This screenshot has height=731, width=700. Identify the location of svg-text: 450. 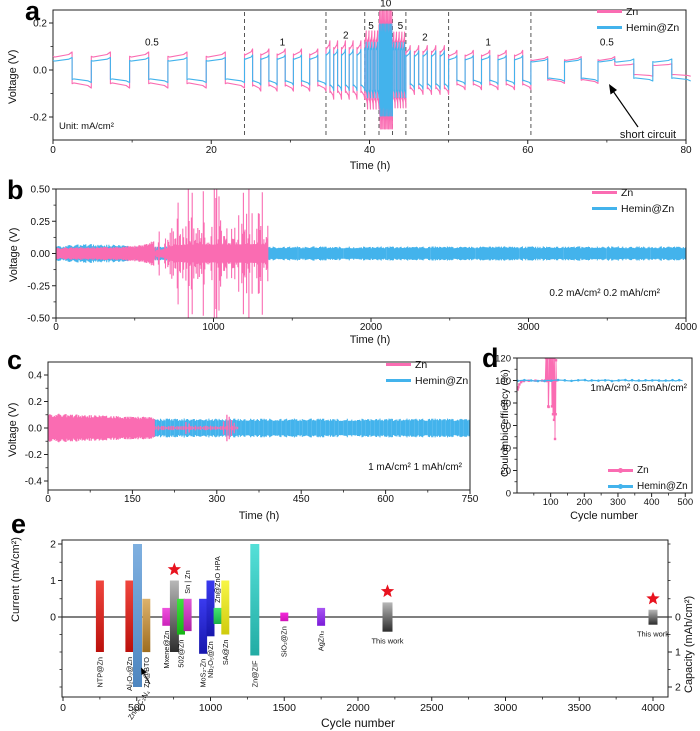
(301, 499).